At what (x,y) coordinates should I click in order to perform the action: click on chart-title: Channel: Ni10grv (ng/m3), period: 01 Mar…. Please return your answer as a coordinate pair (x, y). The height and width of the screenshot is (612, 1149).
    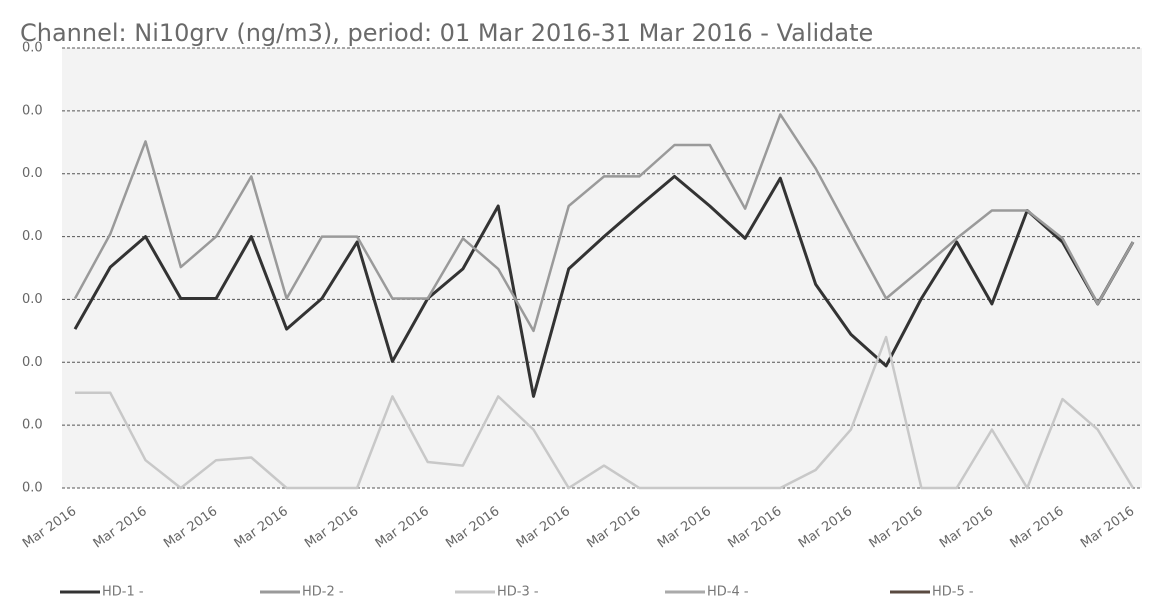
    Looking at the image, I should click on (446, 33).